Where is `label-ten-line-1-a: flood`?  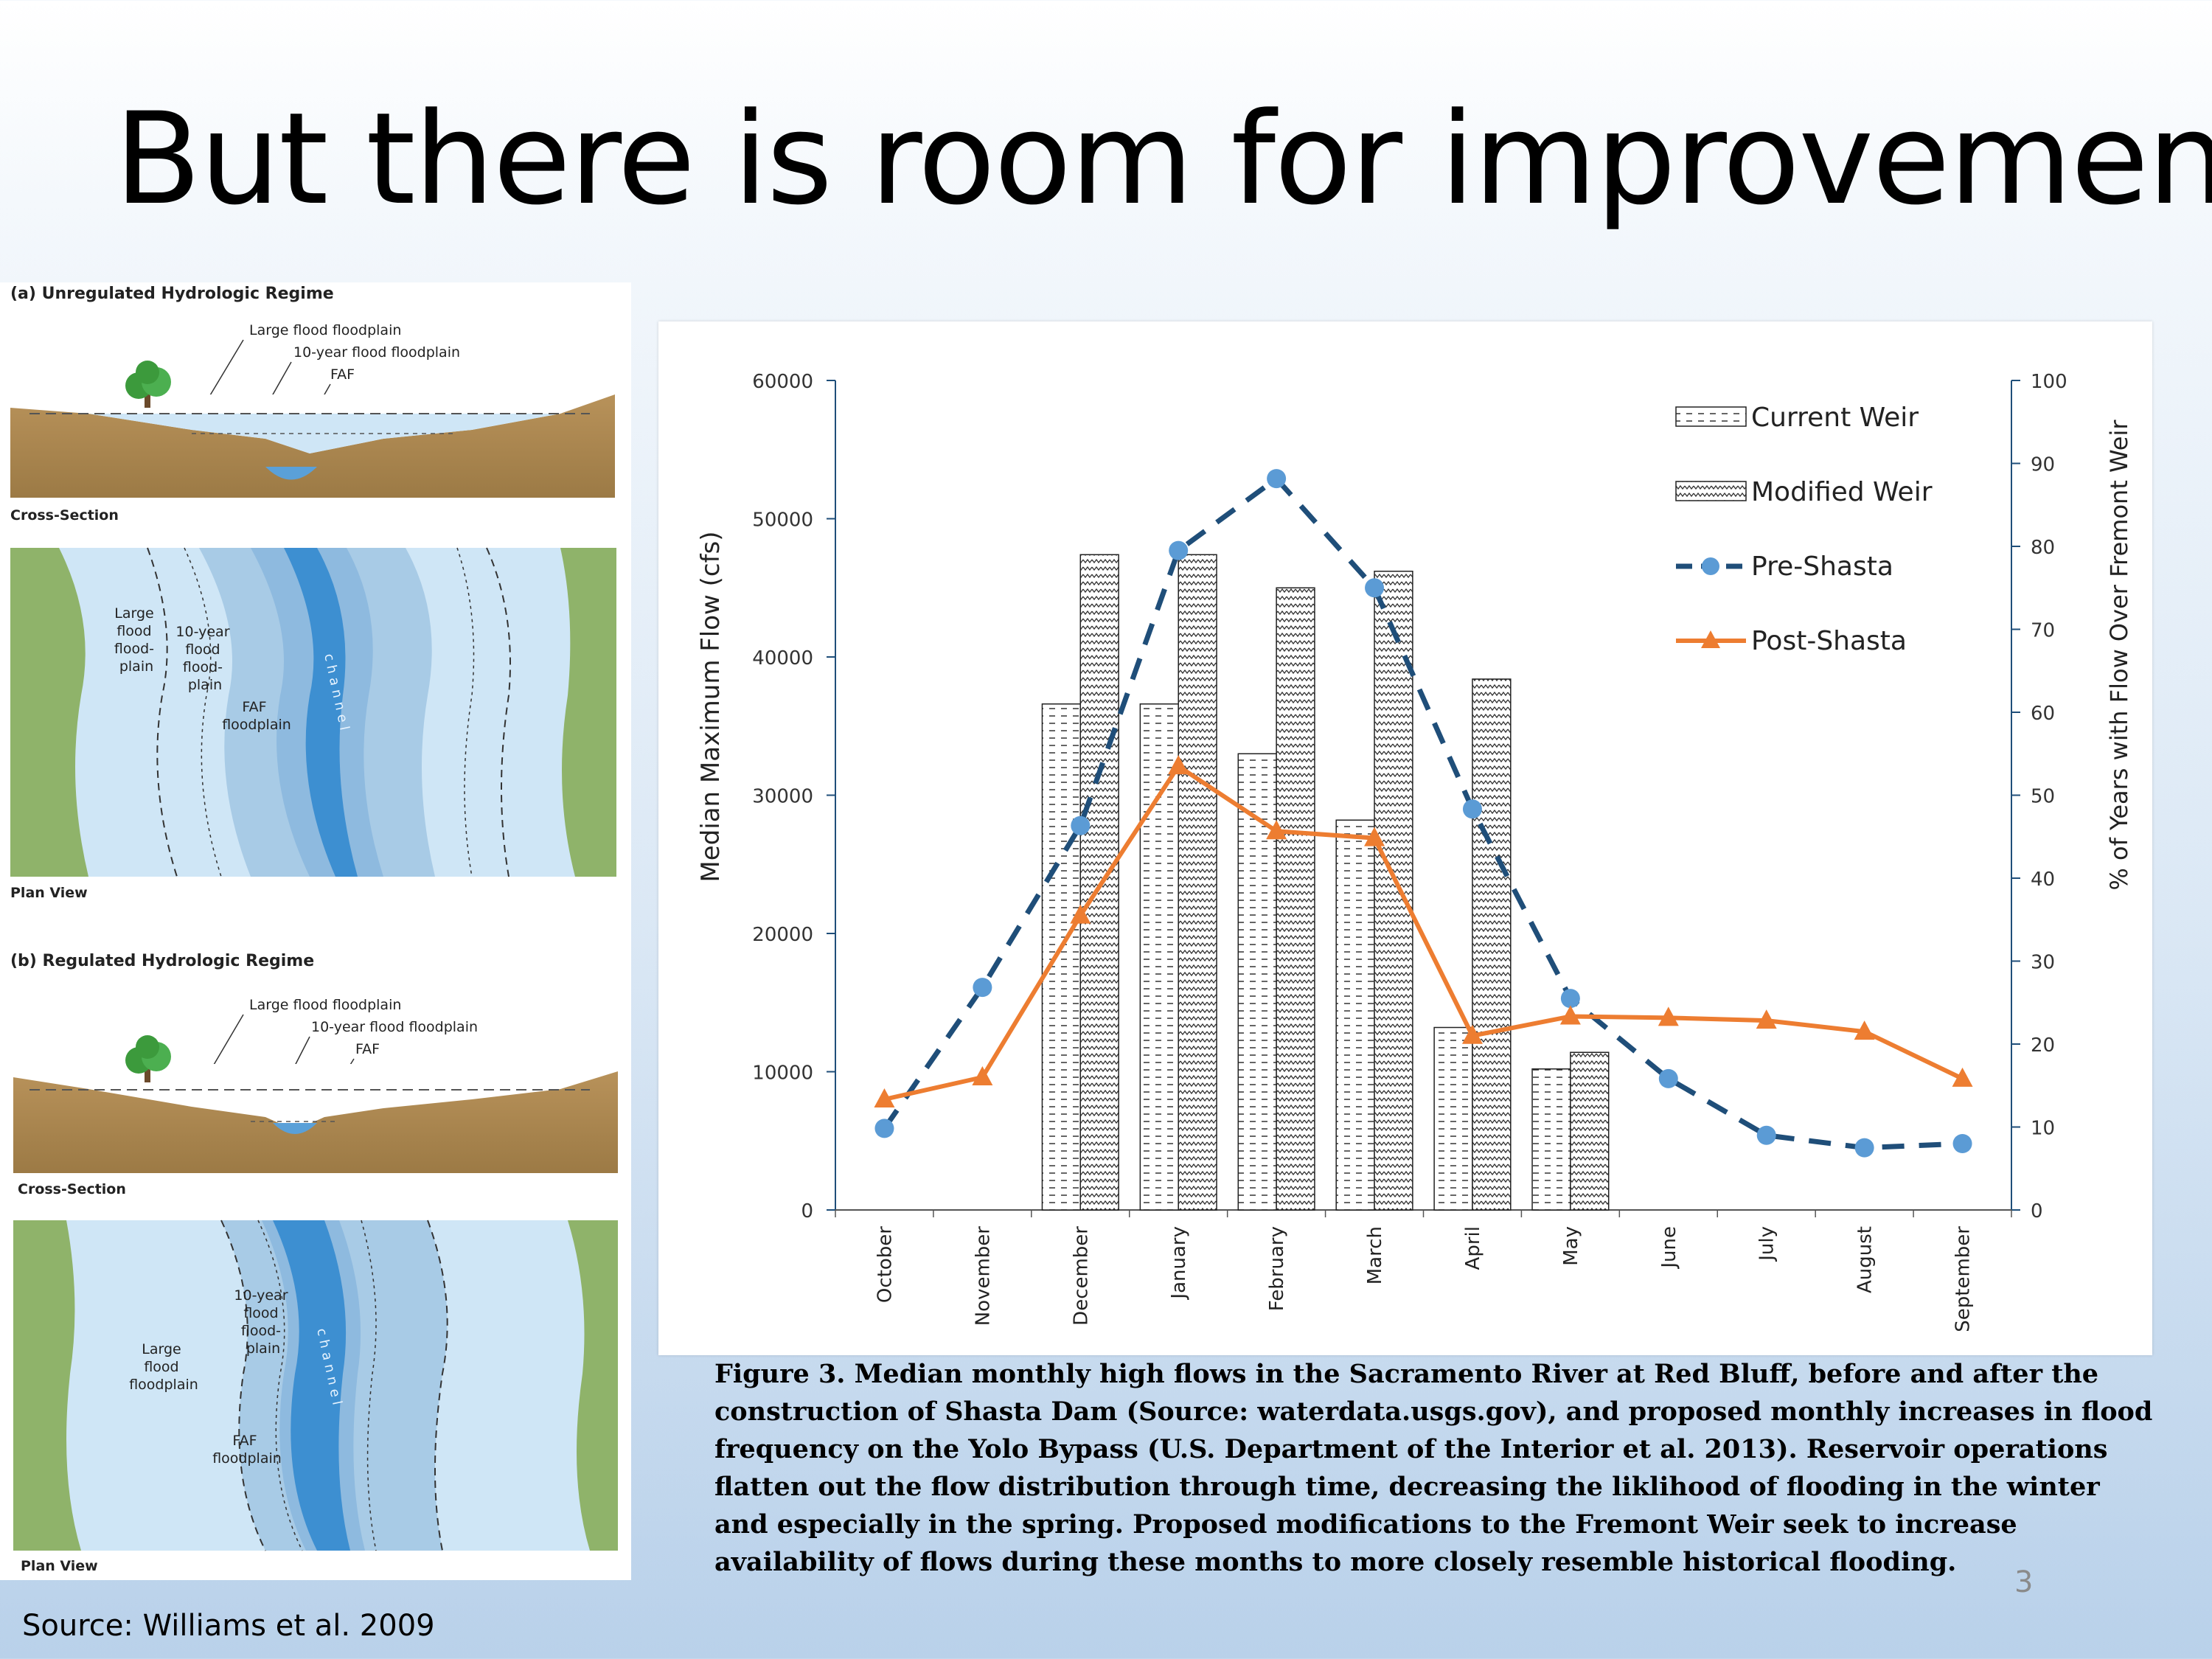 label-ten-line-1-a: flood is located at coordinates (202, 649).